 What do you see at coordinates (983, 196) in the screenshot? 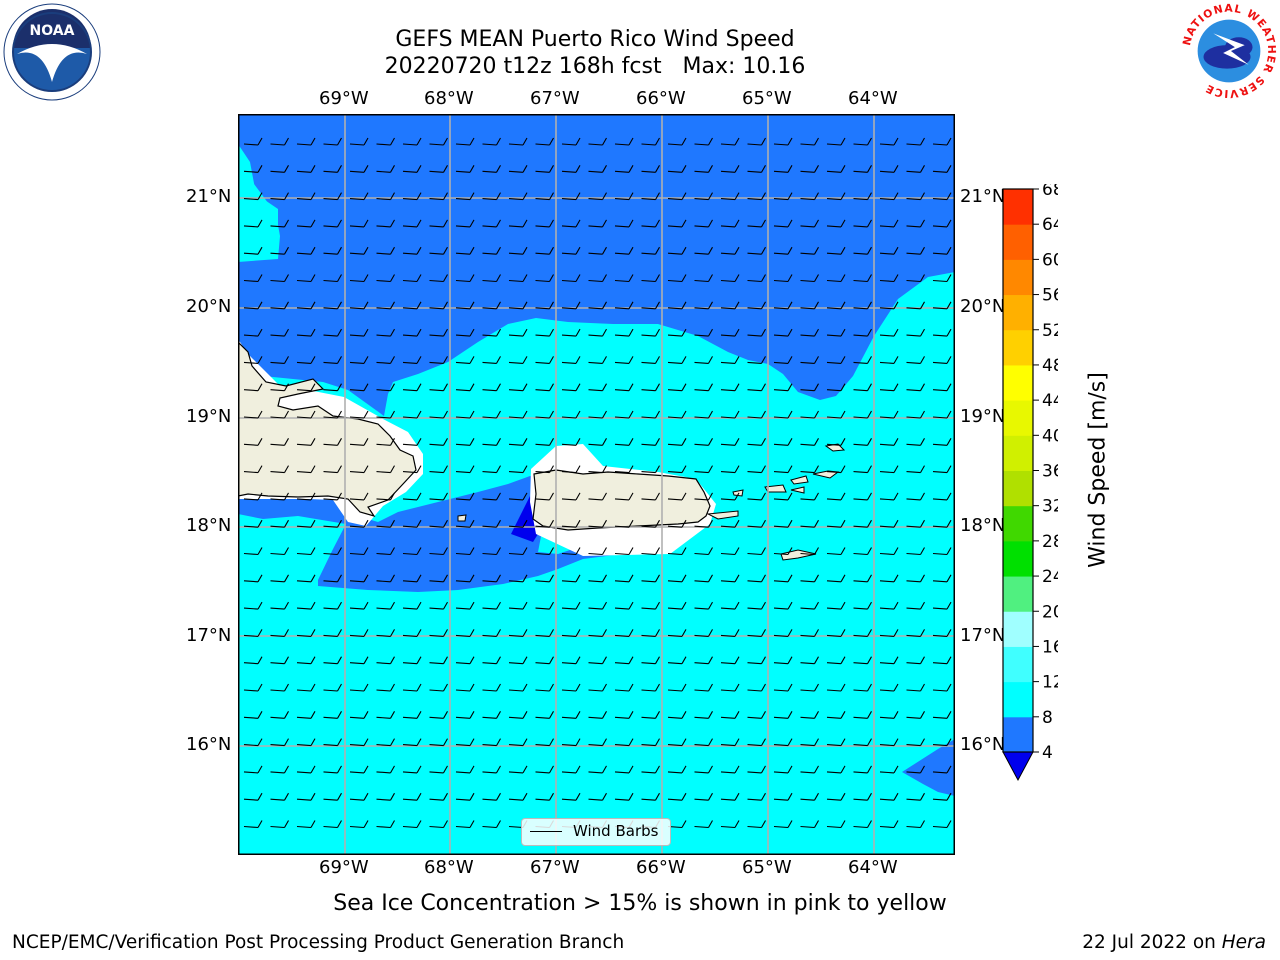
I see `lat-tick-right: 21°N` at bounding box center [983, 196].